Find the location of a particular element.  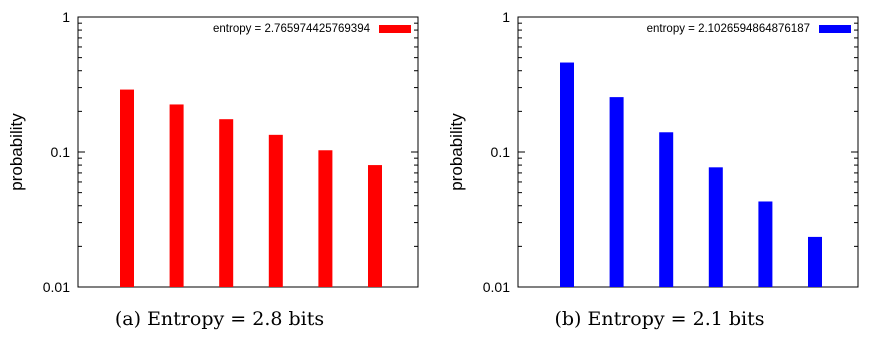

legend-label: entropy = 2.1026594864876187 is located at coordinates (728, 29).